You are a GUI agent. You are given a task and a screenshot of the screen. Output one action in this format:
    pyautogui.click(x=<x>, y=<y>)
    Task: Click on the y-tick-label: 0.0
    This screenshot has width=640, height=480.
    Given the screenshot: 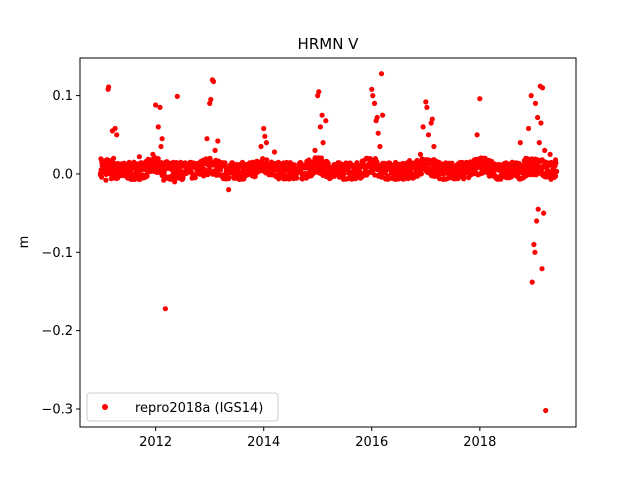 What is the action you would take?
    pyautogui.click(x=62, y=174)
    